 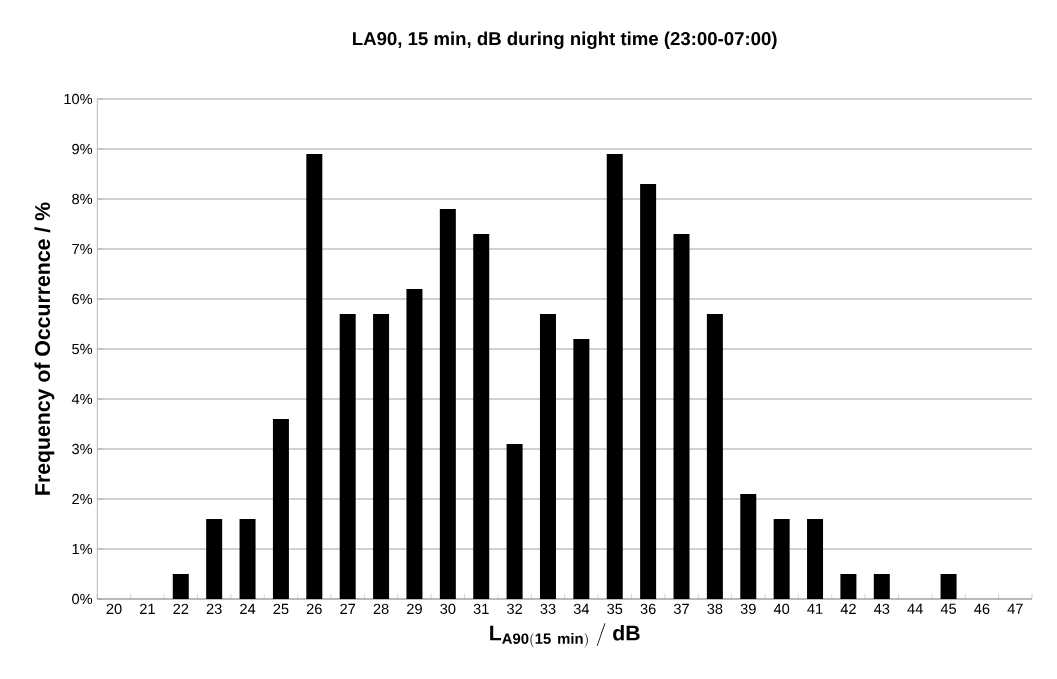 I want to click on x-tick-label: 30, so click(x=448, y=609).